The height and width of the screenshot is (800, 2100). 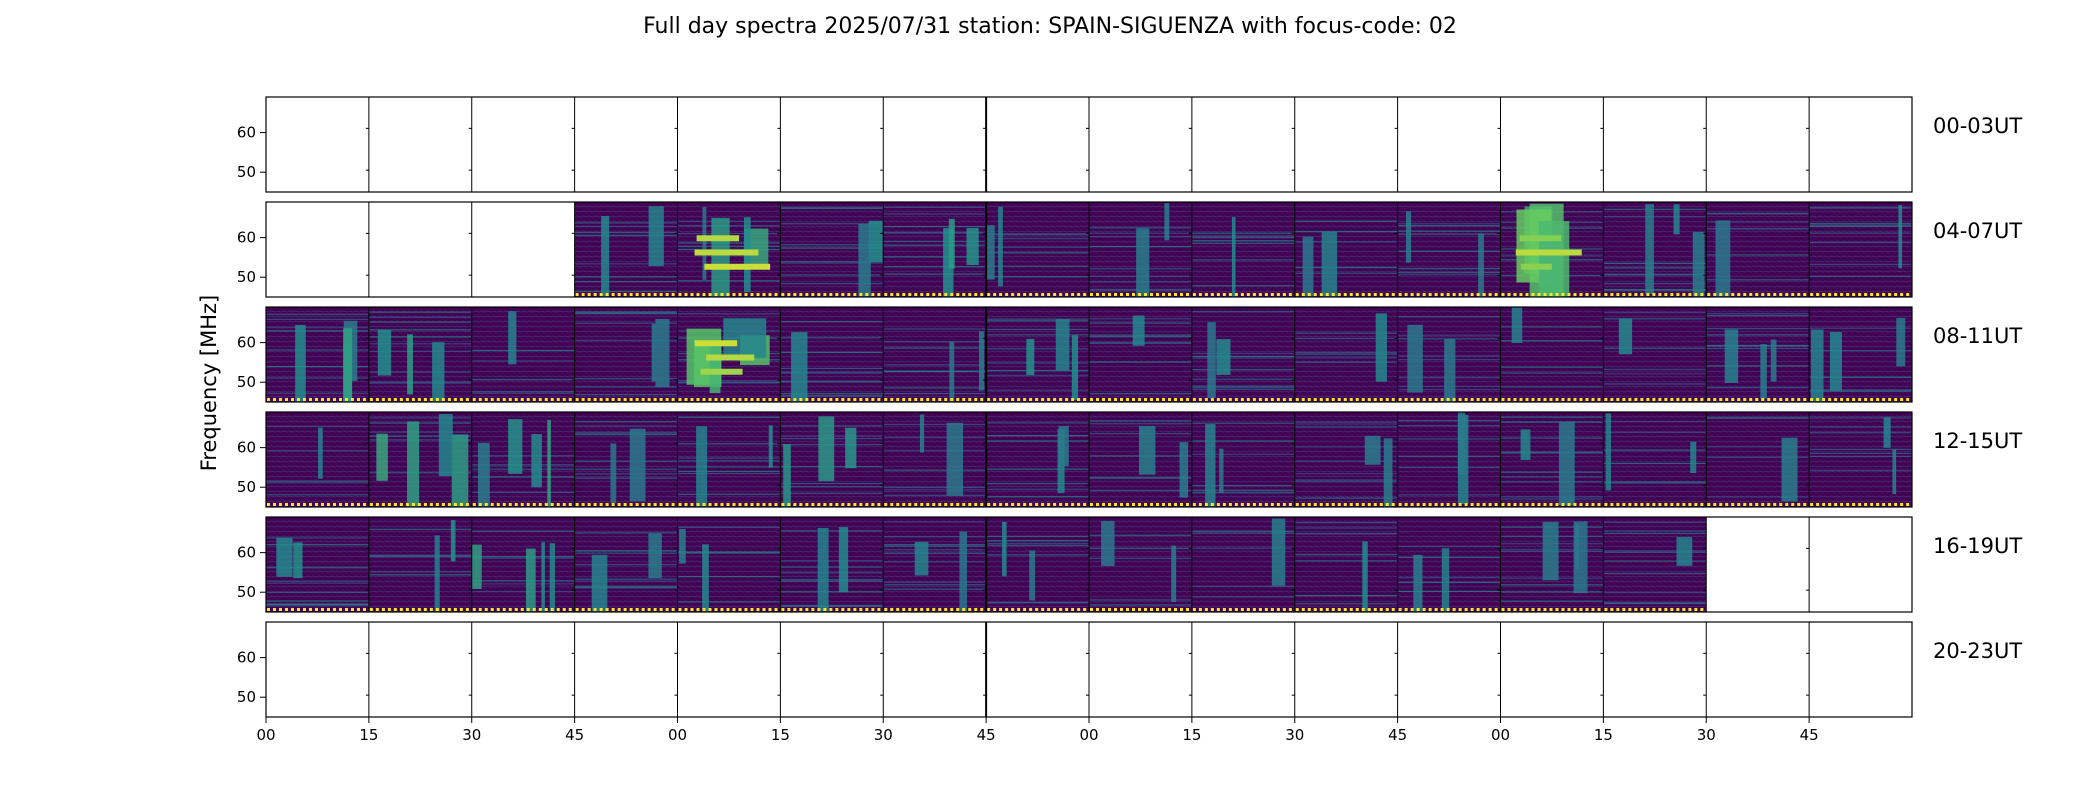 I want to click on row-label: 04-07UT, so click(x=1977, y=231).